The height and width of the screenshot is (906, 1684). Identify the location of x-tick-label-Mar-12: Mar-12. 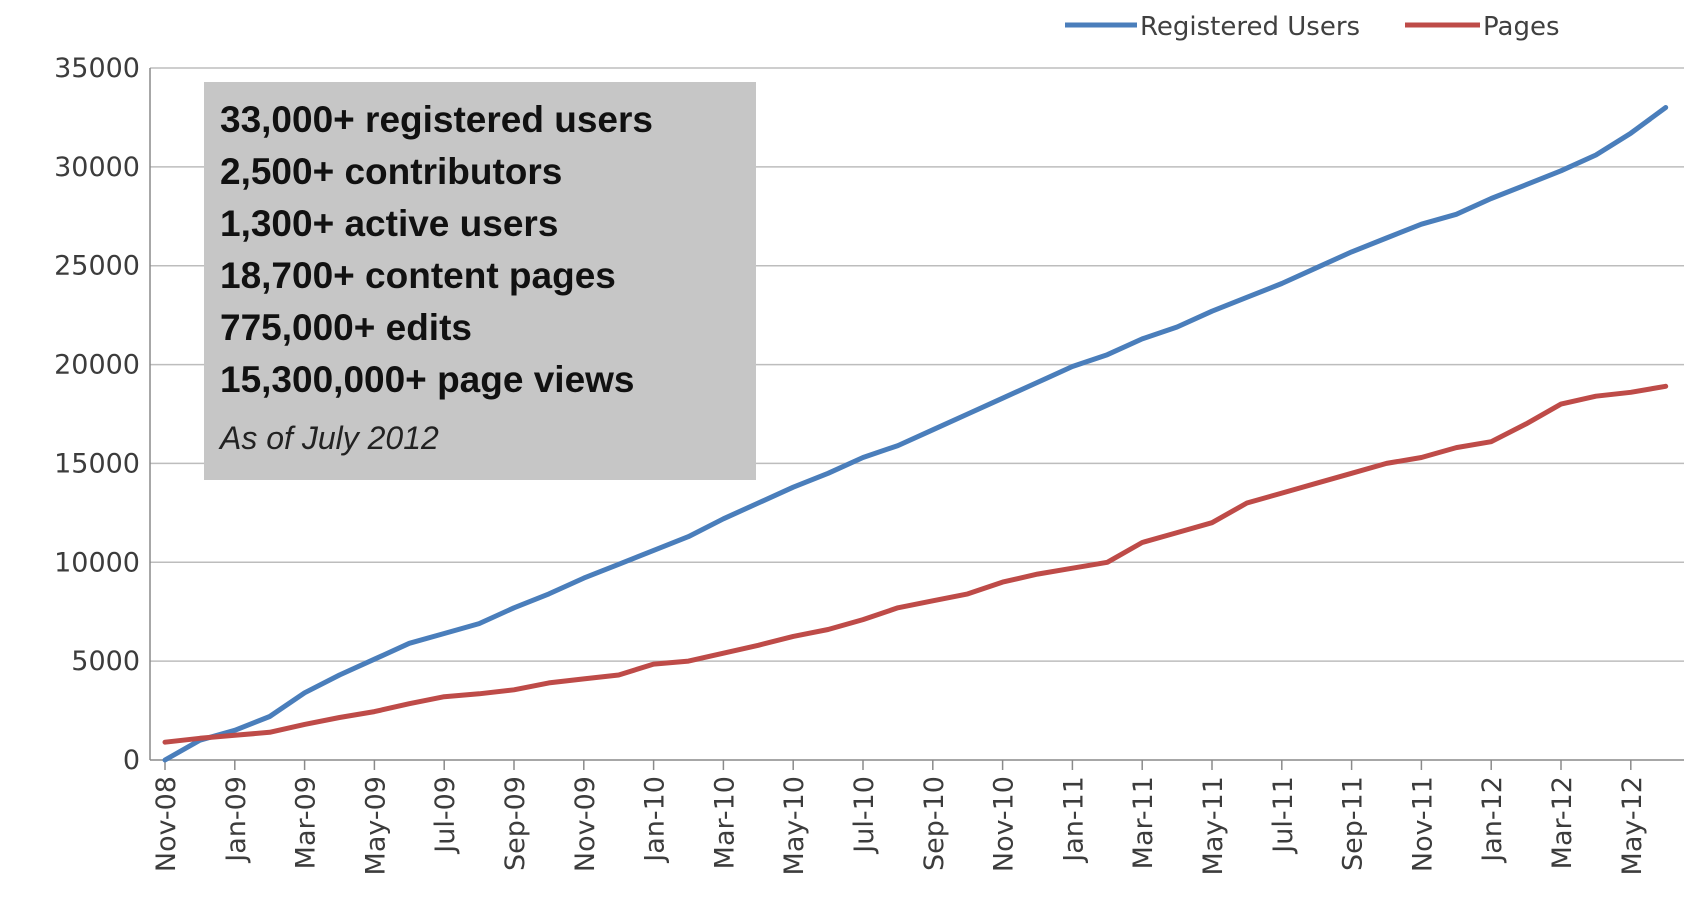
(1562, 822).